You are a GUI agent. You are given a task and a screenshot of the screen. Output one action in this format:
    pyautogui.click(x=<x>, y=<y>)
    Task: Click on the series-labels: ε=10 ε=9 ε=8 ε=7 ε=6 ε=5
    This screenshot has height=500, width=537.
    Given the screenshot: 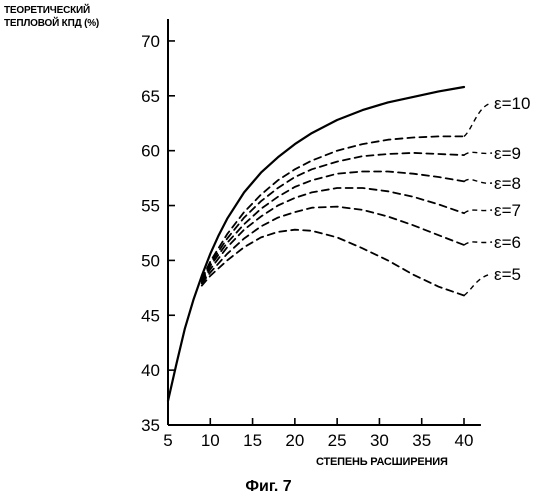 What is the action you would take?
    pyautogui.click(x=497, y=195)
    